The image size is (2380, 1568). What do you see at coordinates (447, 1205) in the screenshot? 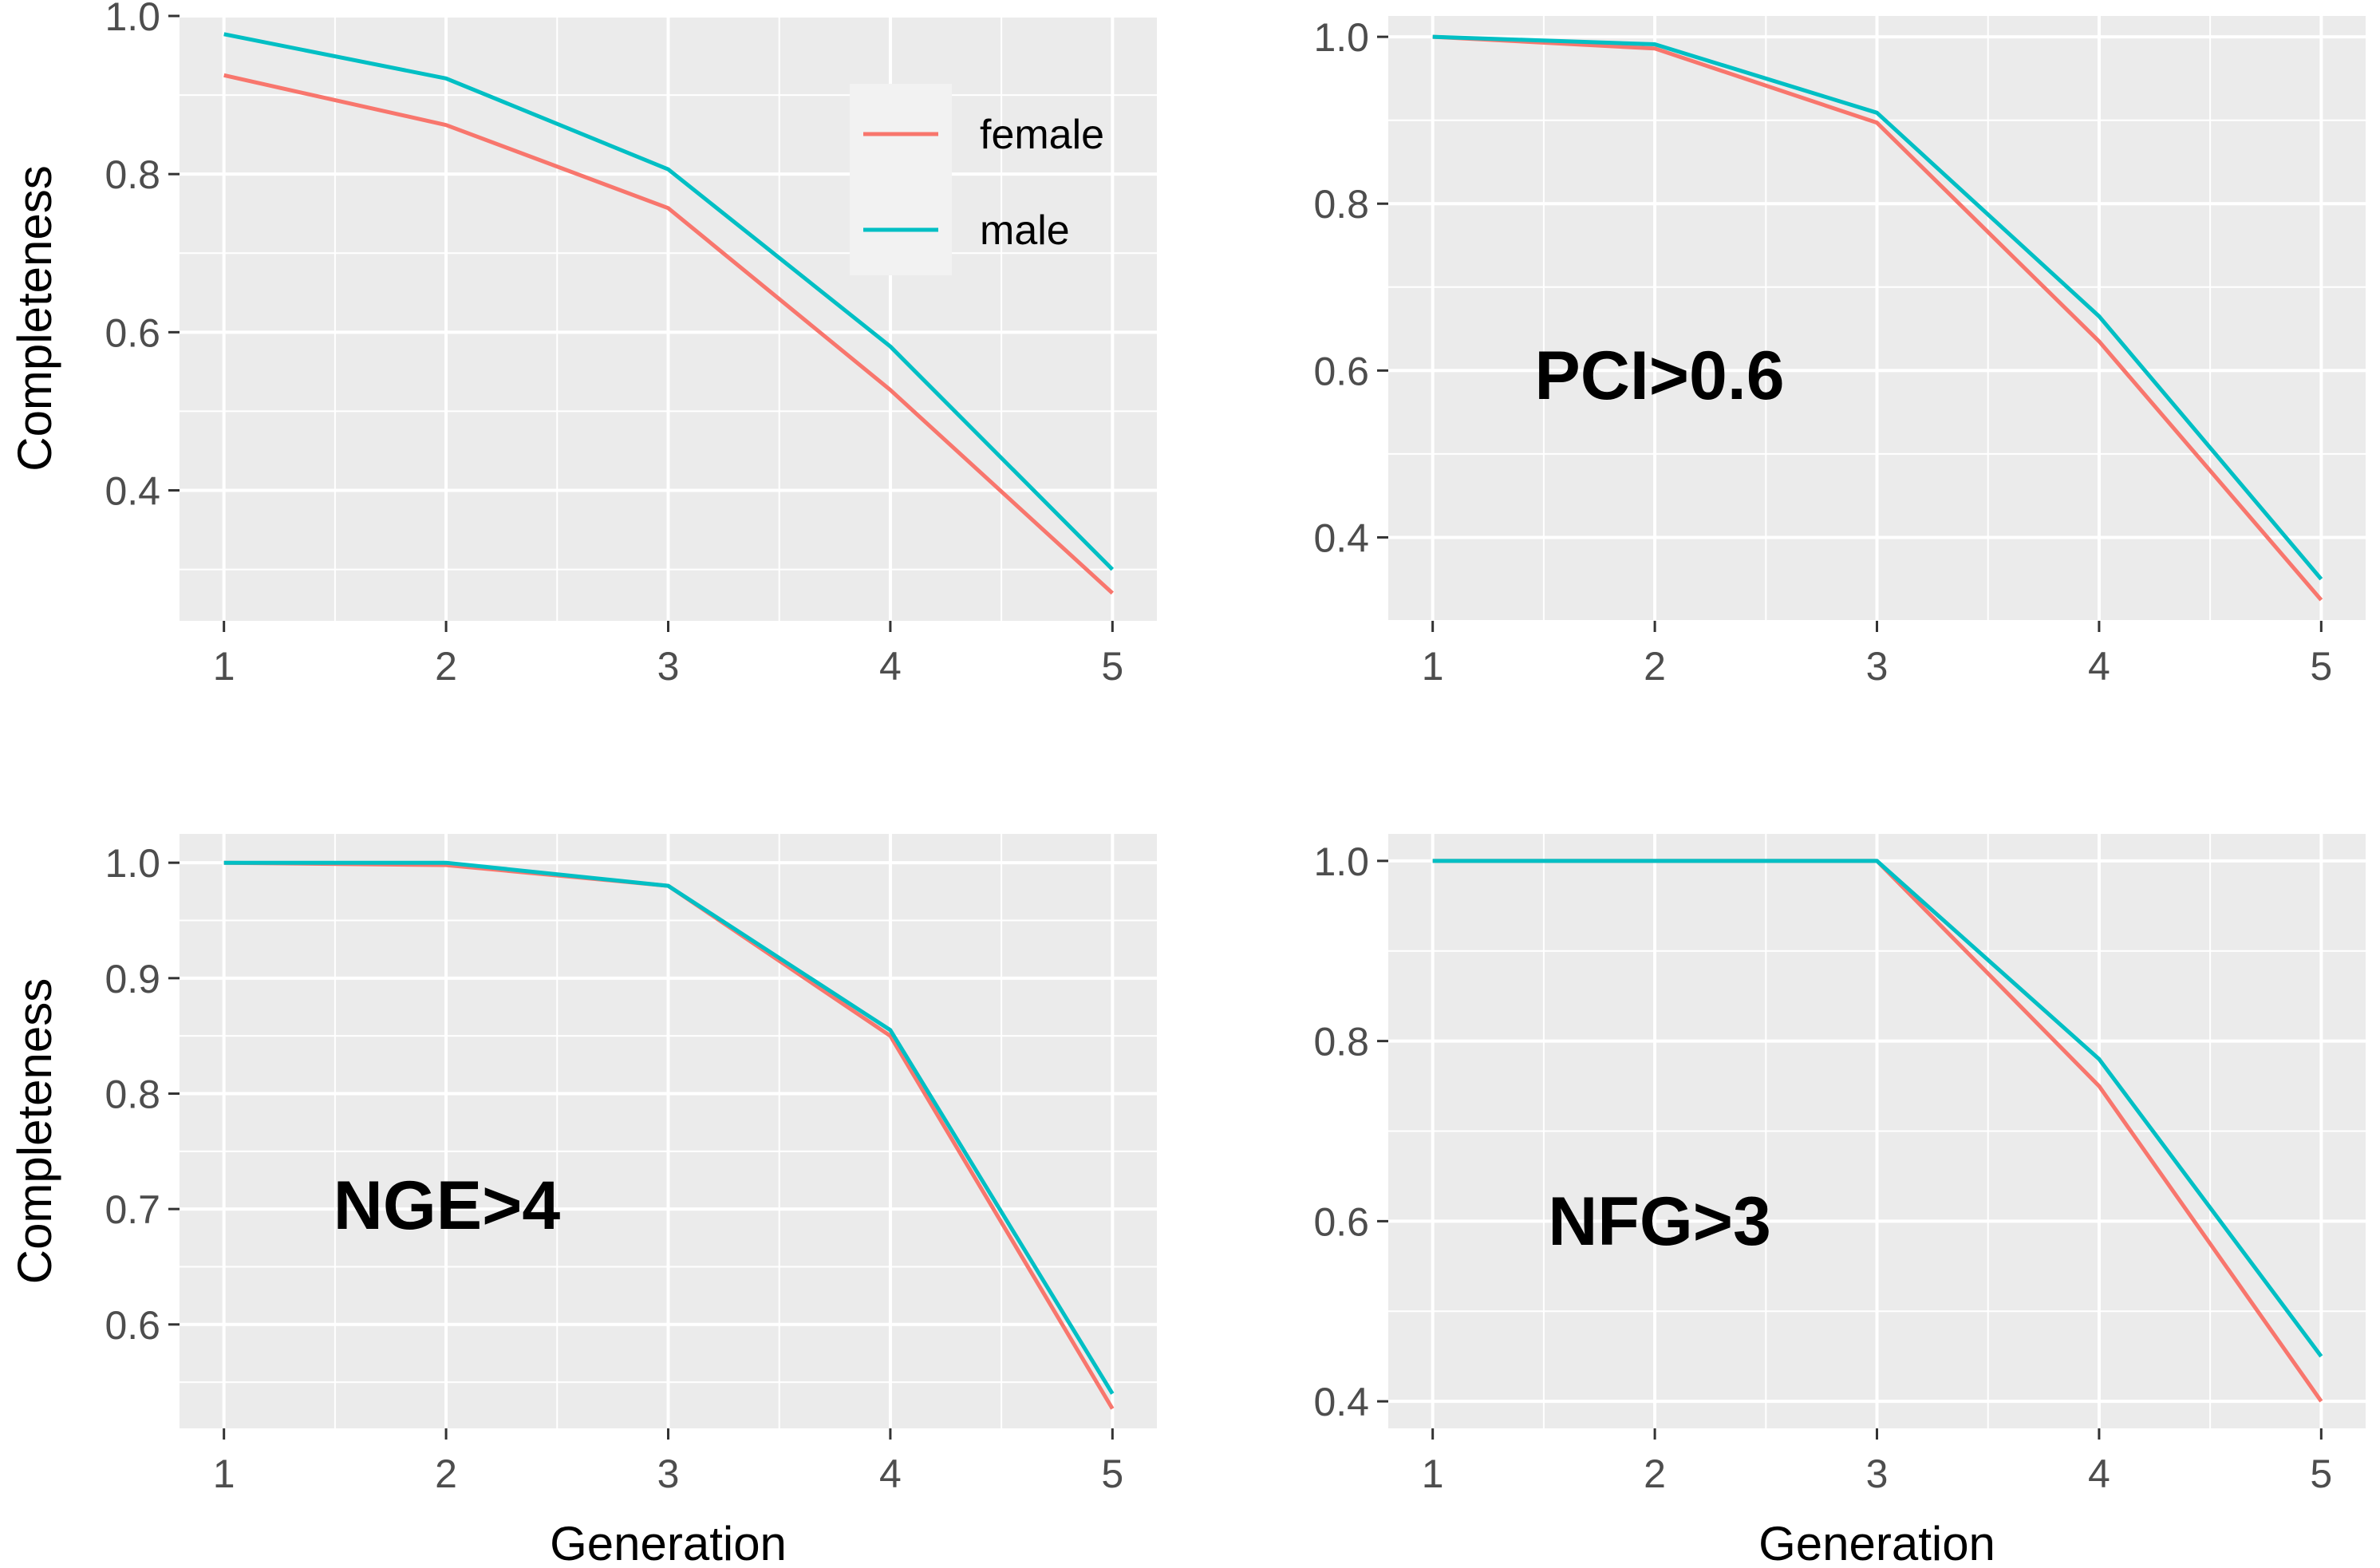
I see `panel-annotation: NGE>4` at bounding box center [447, 1205].